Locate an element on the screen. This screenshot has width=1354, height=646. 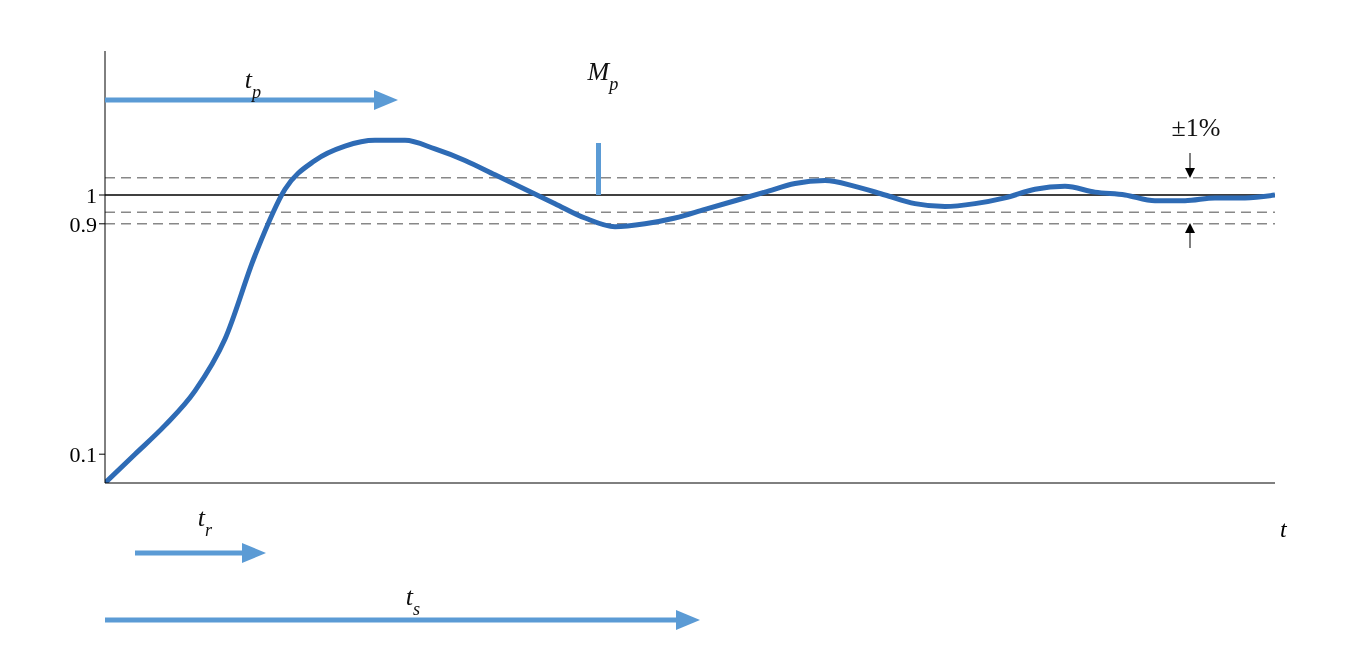
y-tick-label: 0.1 is located at coordinates (83, 455).